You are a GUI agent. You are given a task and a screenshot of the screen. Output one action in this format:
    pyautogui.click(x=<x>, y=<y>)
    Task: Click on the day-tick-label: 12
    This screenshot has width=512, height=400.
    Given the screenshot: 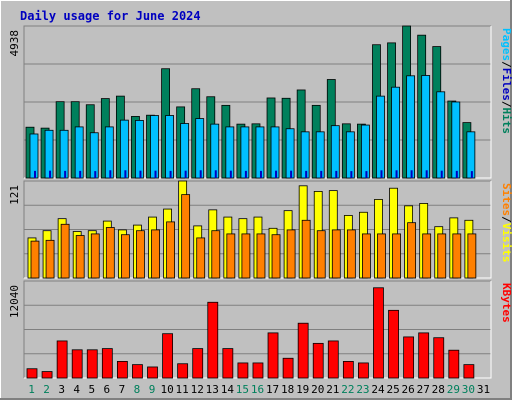 What is the action you would take?
    pyautogui.click(x=197, y=389)
    